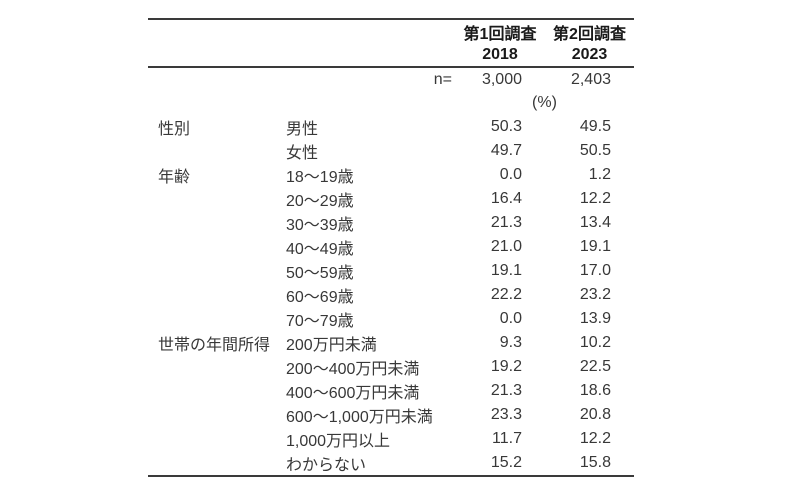 Image resolution: width=786 pixels, height=493 pixels. I want to click on item-label: 男性, so click(302, 129).